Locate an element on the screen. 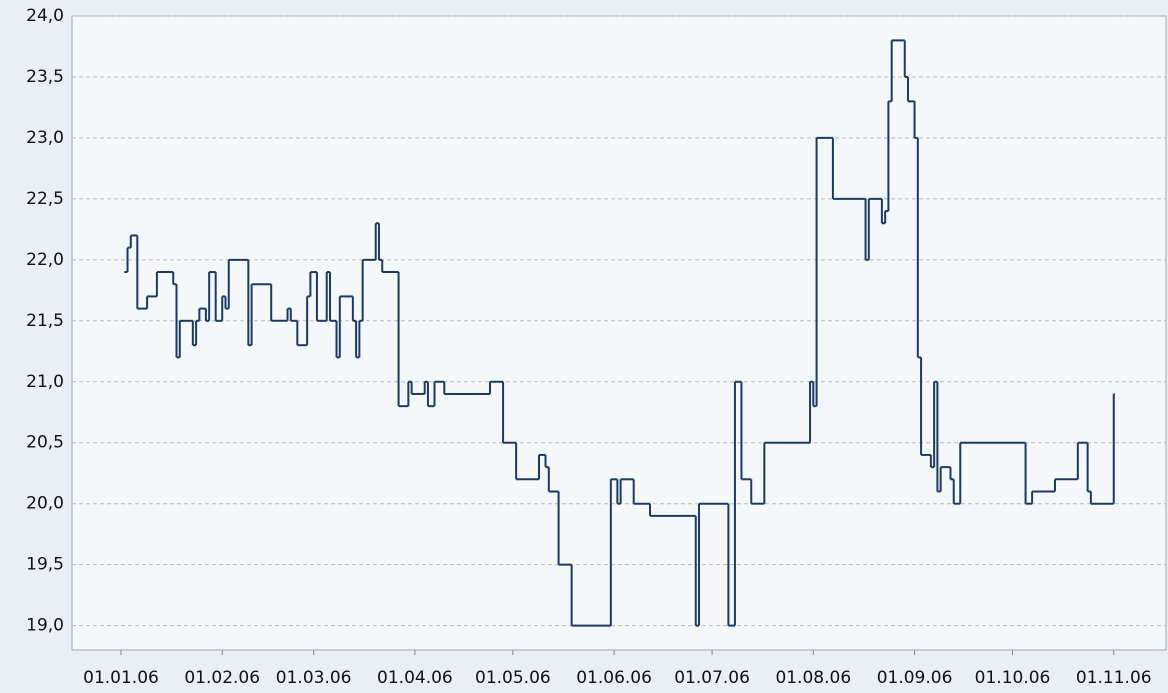 The height and width of the screenshot is (693, 1168). y-tick-label: 23,0 is located at coordinates (45, 138).